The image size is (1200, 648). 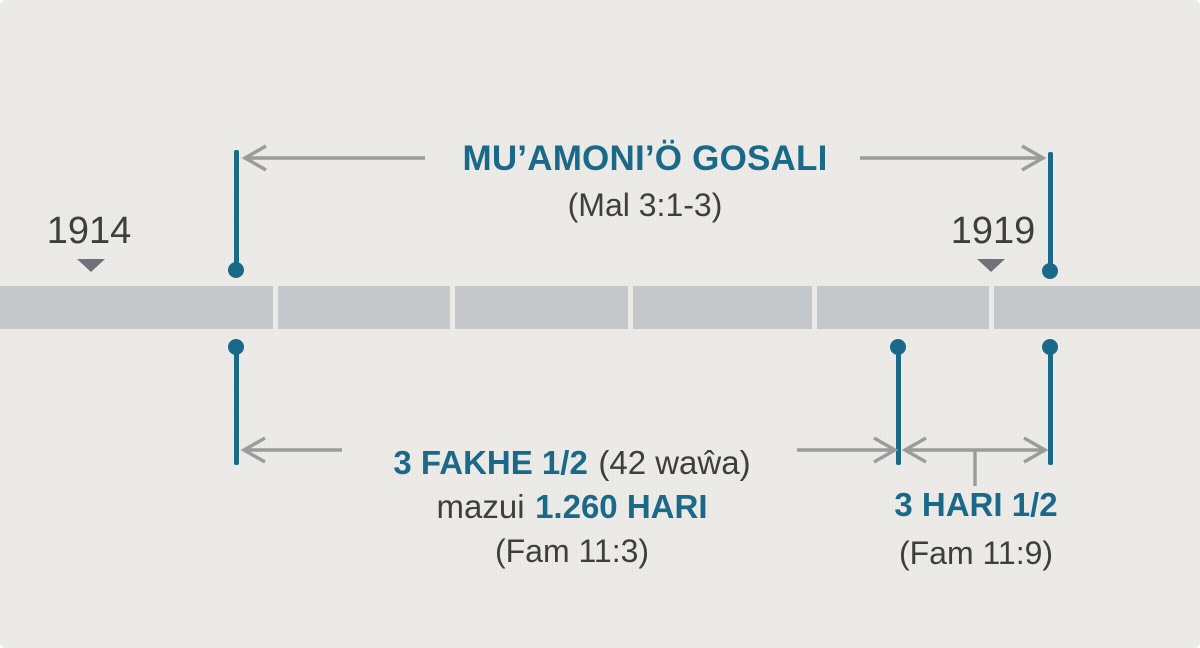 What do you see at coordinates (236, 210) in the screenshot?
I see `span-start-line-top` at bounding box center [236, 210].